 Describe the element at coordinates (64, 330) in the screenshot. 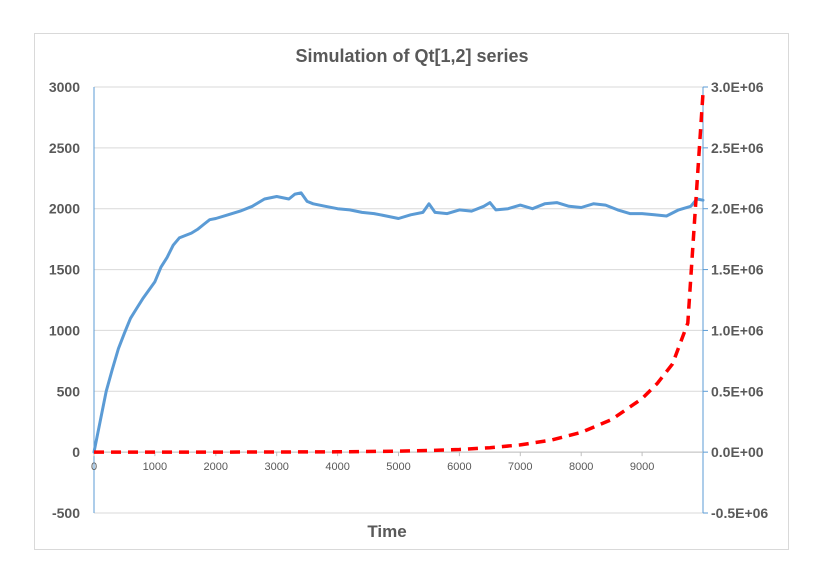

I see `y-tick-label: 1000` at that location.